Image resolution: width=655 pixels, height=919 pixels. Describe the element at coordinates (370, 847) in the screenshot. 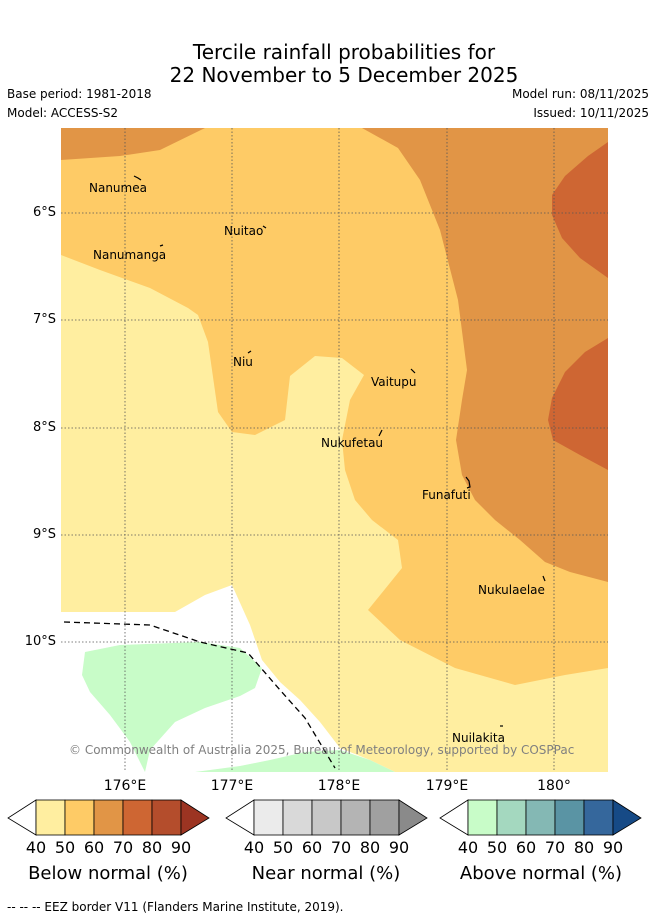

I see `legend-near-tick-80: 80` at that location.